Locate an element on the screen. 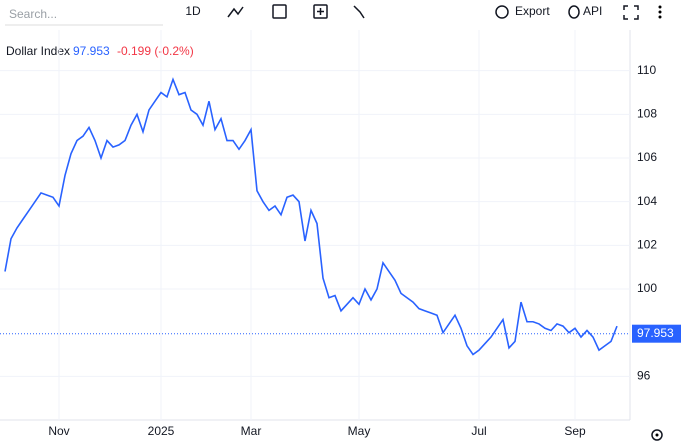  x-tick-label: 2025 is located at coordinates (161, 431).